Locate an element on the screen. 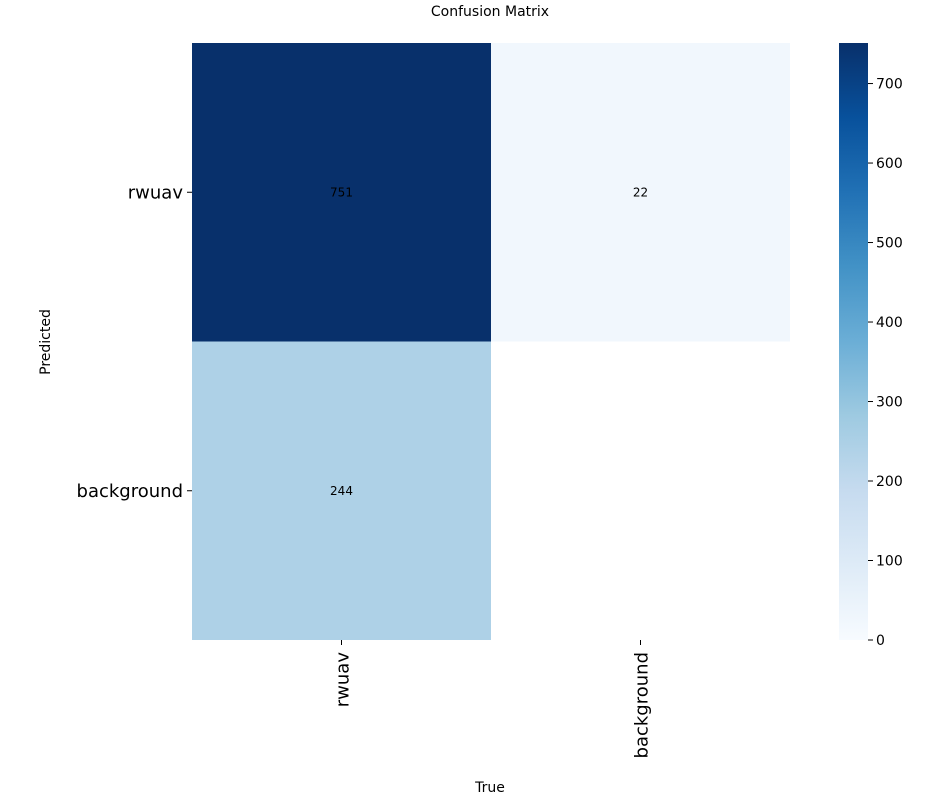  chart-title: Confusion Matrix is located at coordinates (490, 12).